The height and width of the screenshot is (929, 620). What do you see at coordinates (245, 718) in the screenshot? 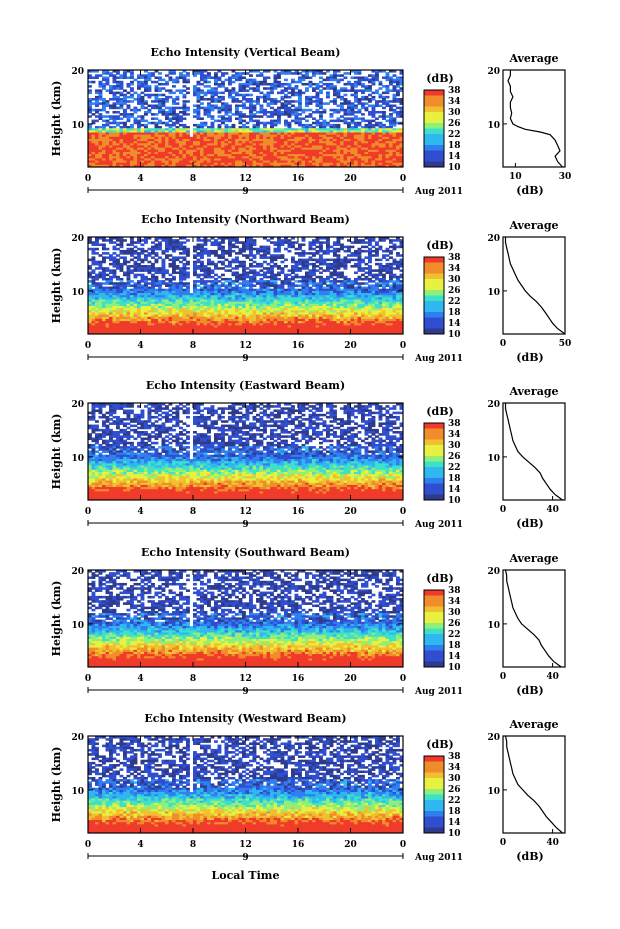
I see `panel-title: Echo Intensity (Westward Beam)` at bounding box center [245, 718].